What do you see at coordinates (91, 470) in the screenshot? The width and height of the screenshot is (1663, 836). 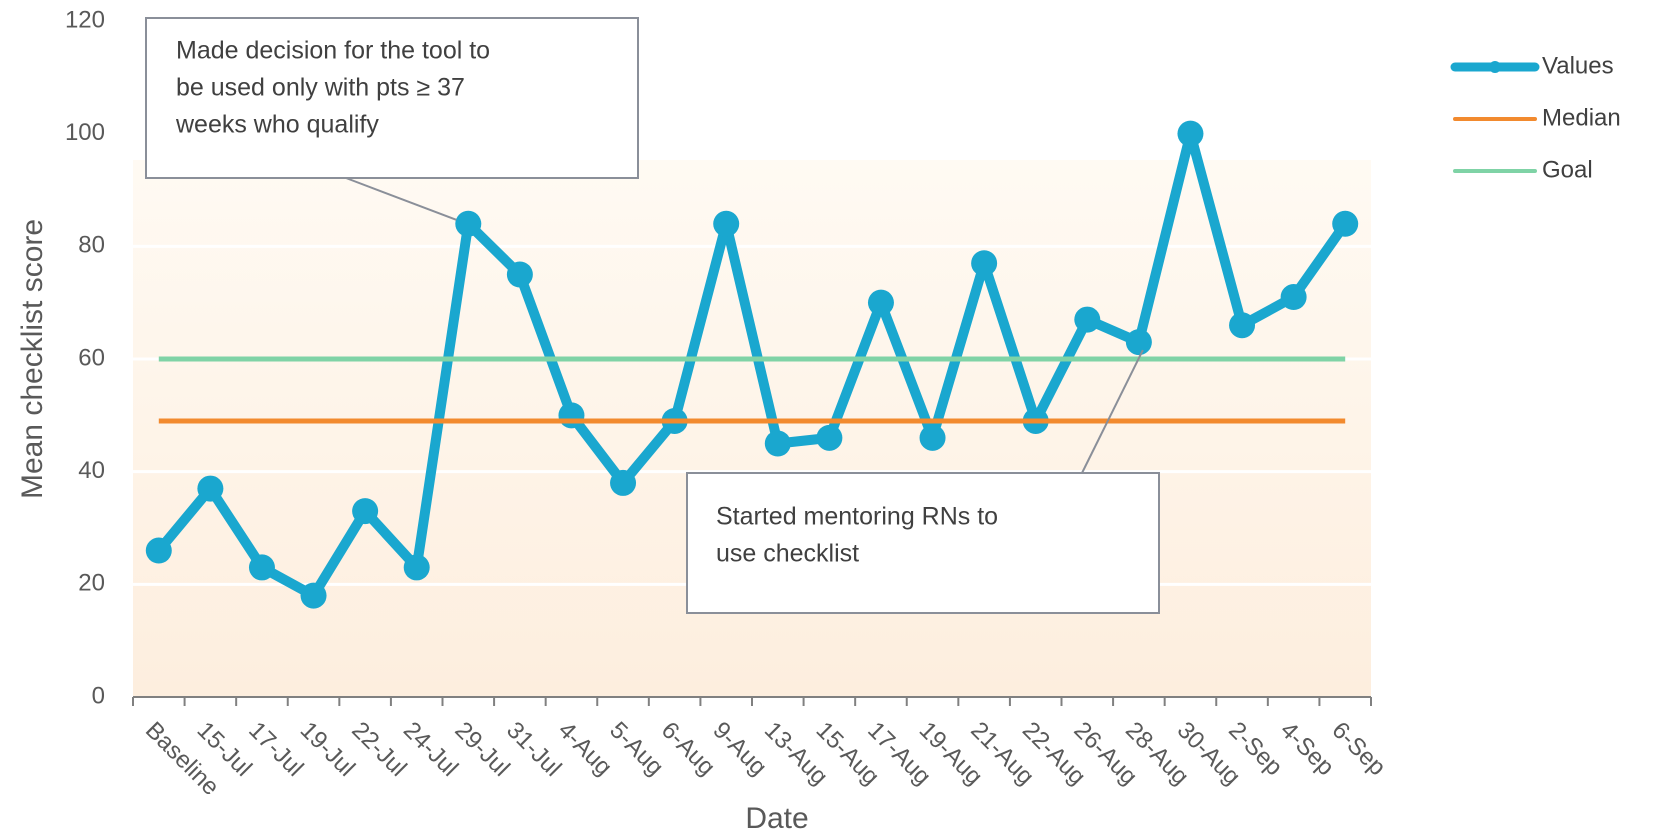 I see `y-tick-label: 40` at bounding box center [91, 470].